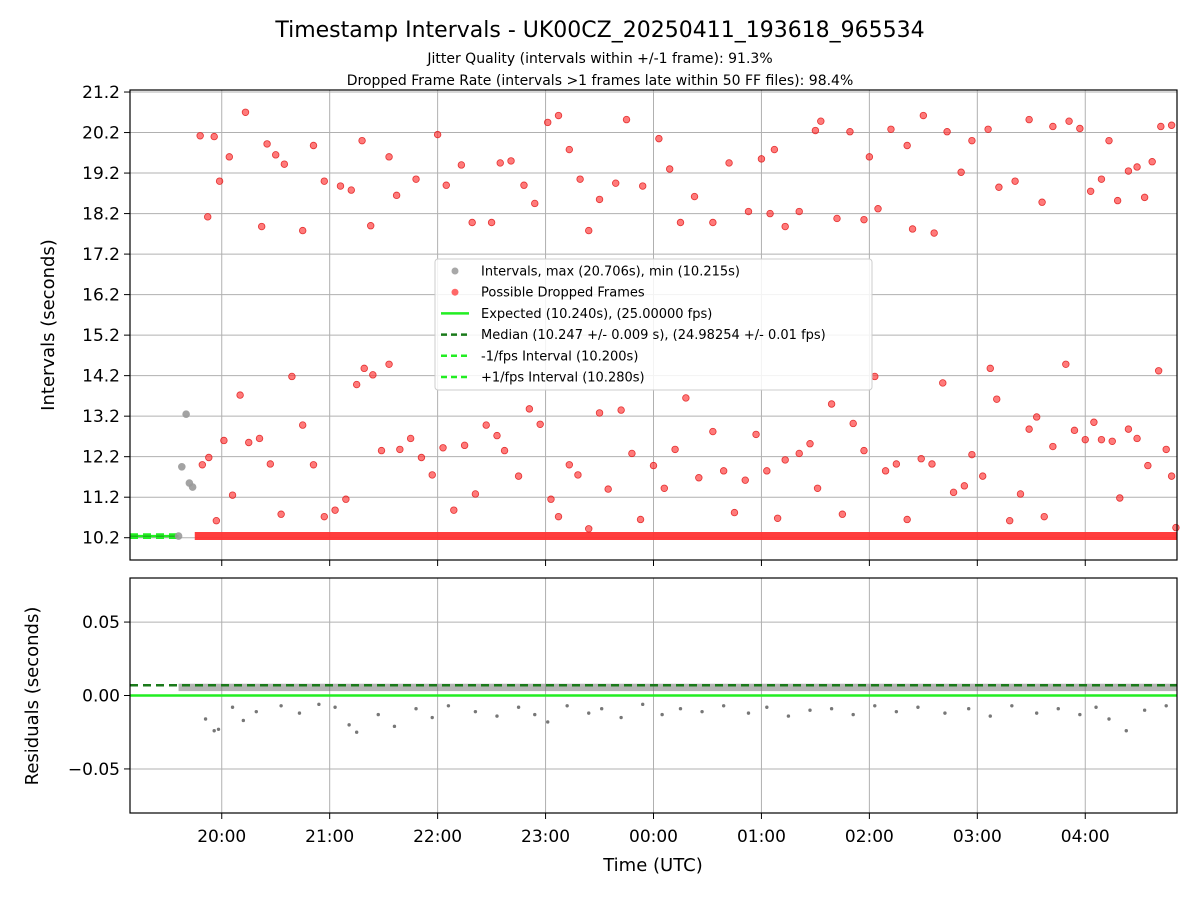 The image size is (1200, 900). Describe the element at coordinates (101, 458) in the screenshot. I see `intervals-y-tick-label: 12.2` at that location.